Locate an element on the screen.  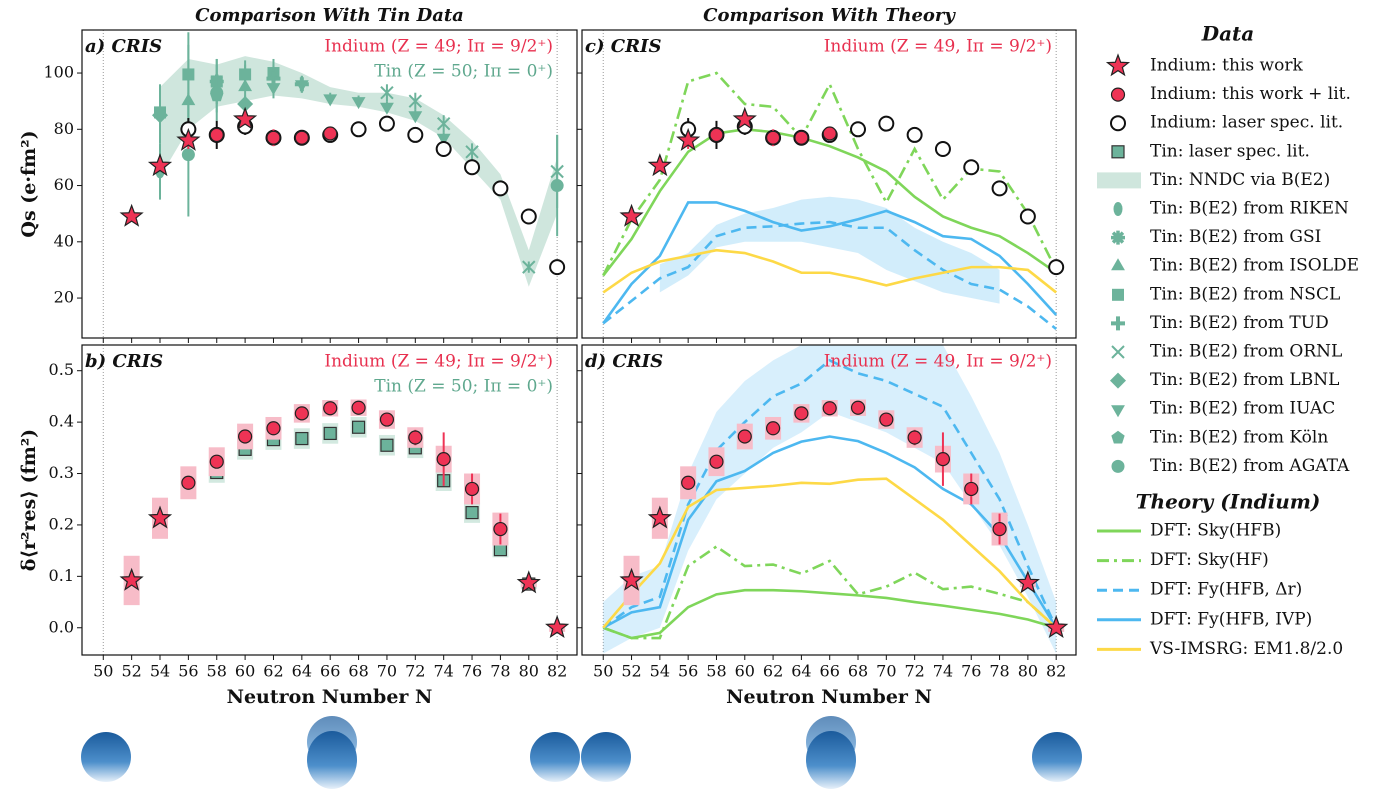
y-tick-label: 0.2 is located at coordinates (61, 523).